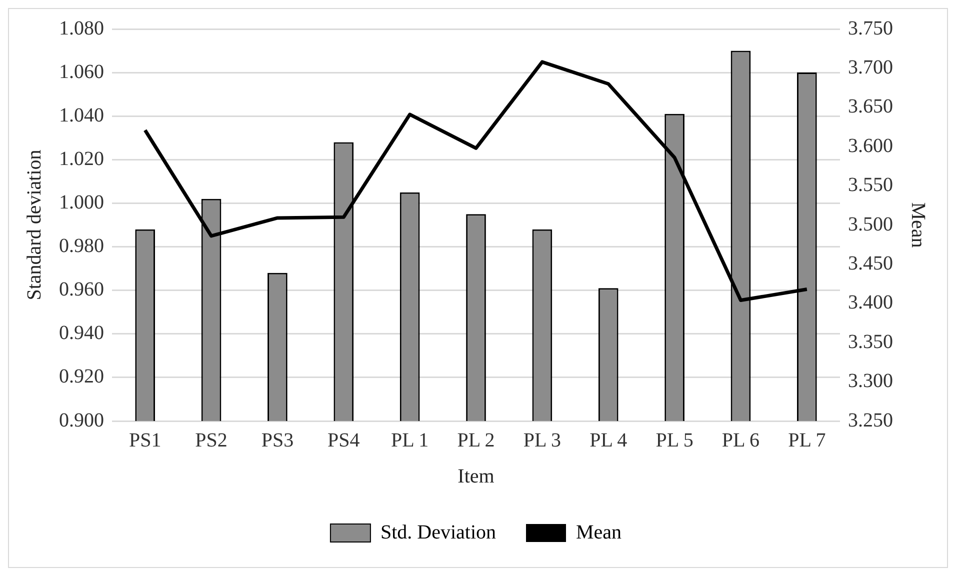  I want to click on y2-tick-label: 3.550, so click(870, 185).